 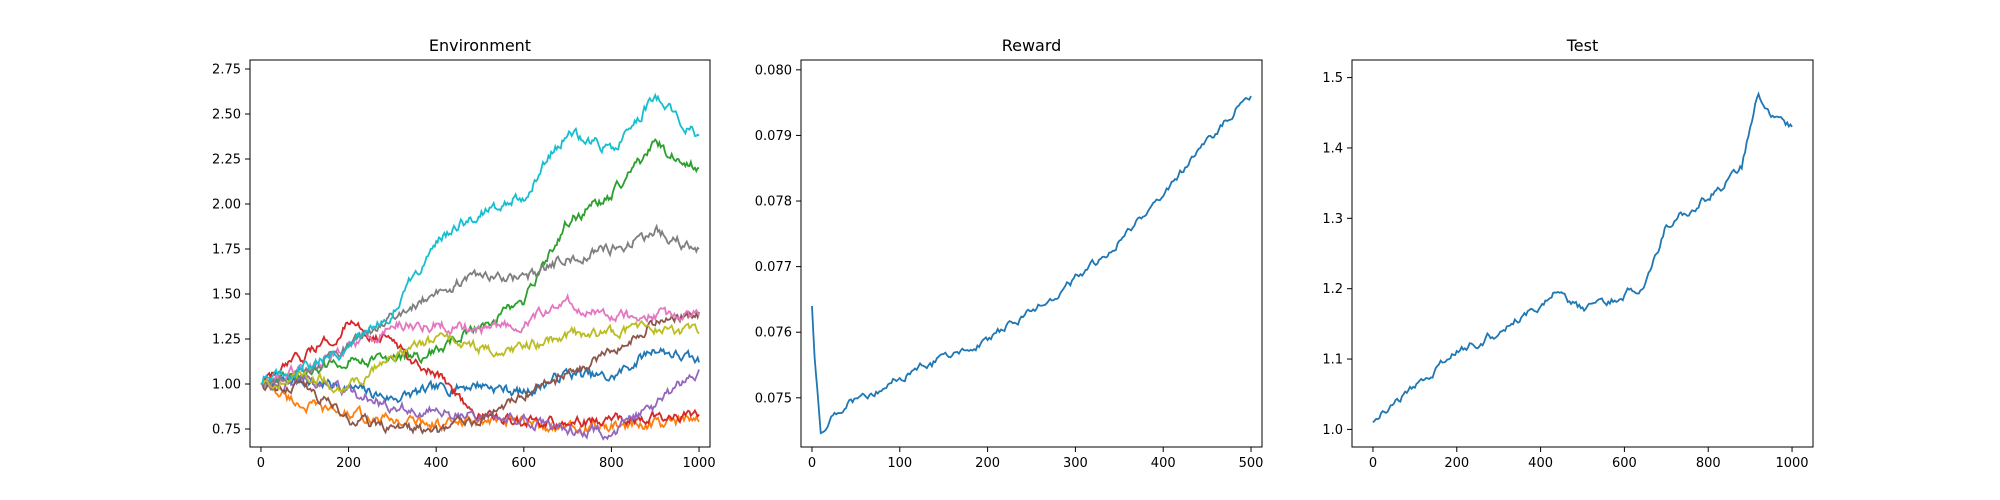 I want to click on y-tick-label: 1.0, so click(x=1332, y=430).